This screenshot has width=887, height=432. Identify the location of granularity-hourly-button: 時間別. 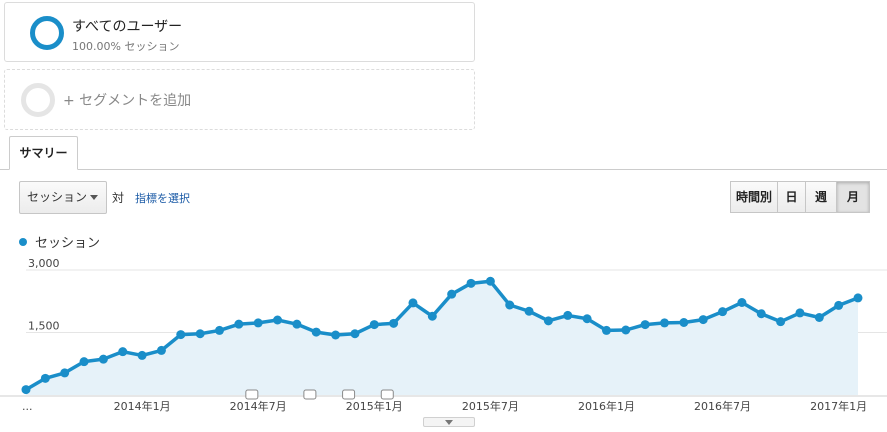
(754, 197).